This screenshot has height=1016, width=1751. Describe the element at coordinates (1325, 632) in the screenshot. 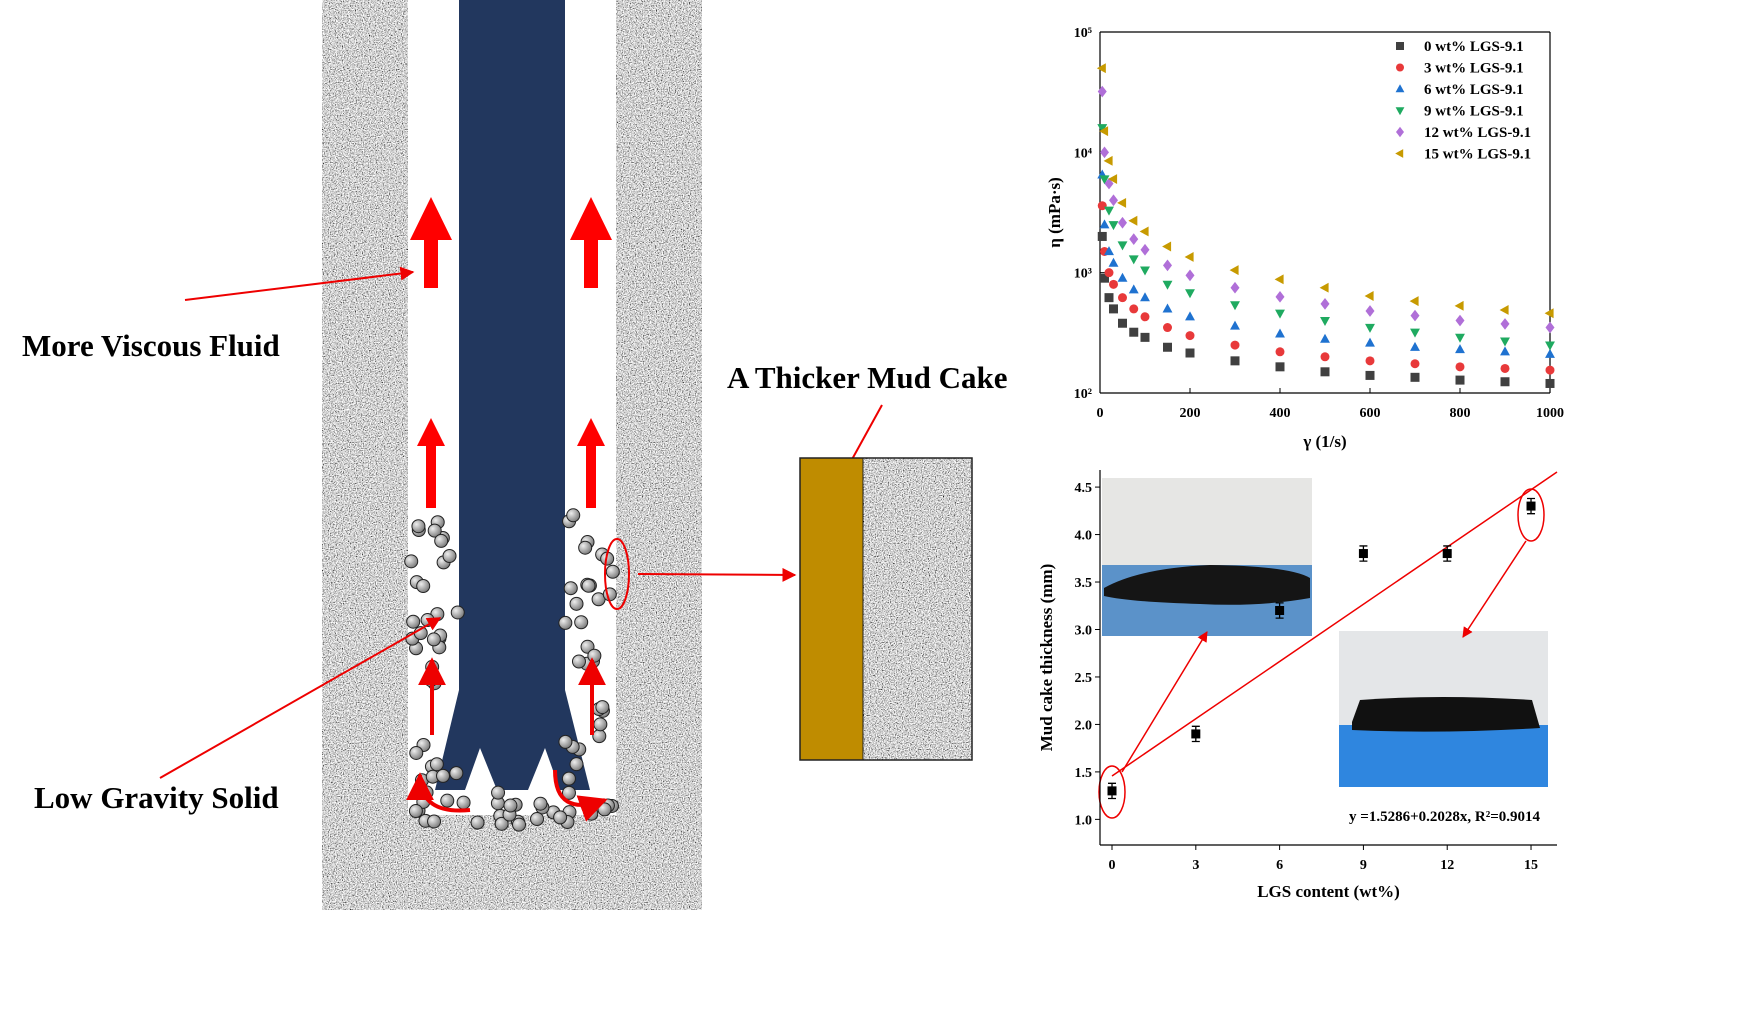

I see `photos` at that location.